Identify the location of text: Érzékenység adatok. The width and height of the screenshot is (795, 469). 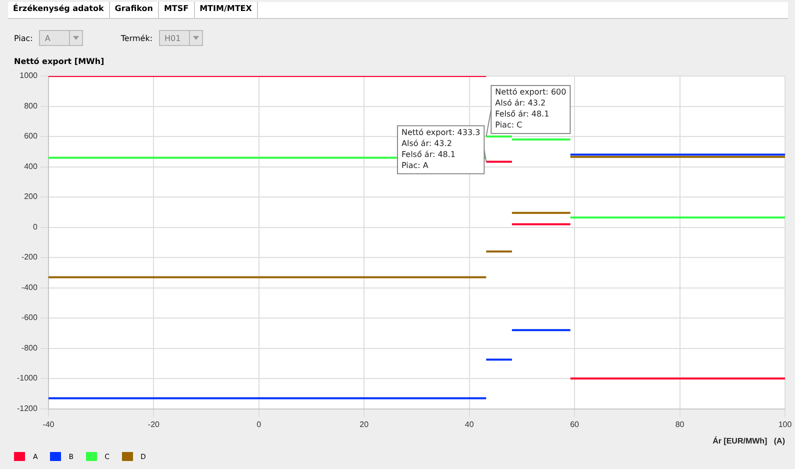
(59, 10).